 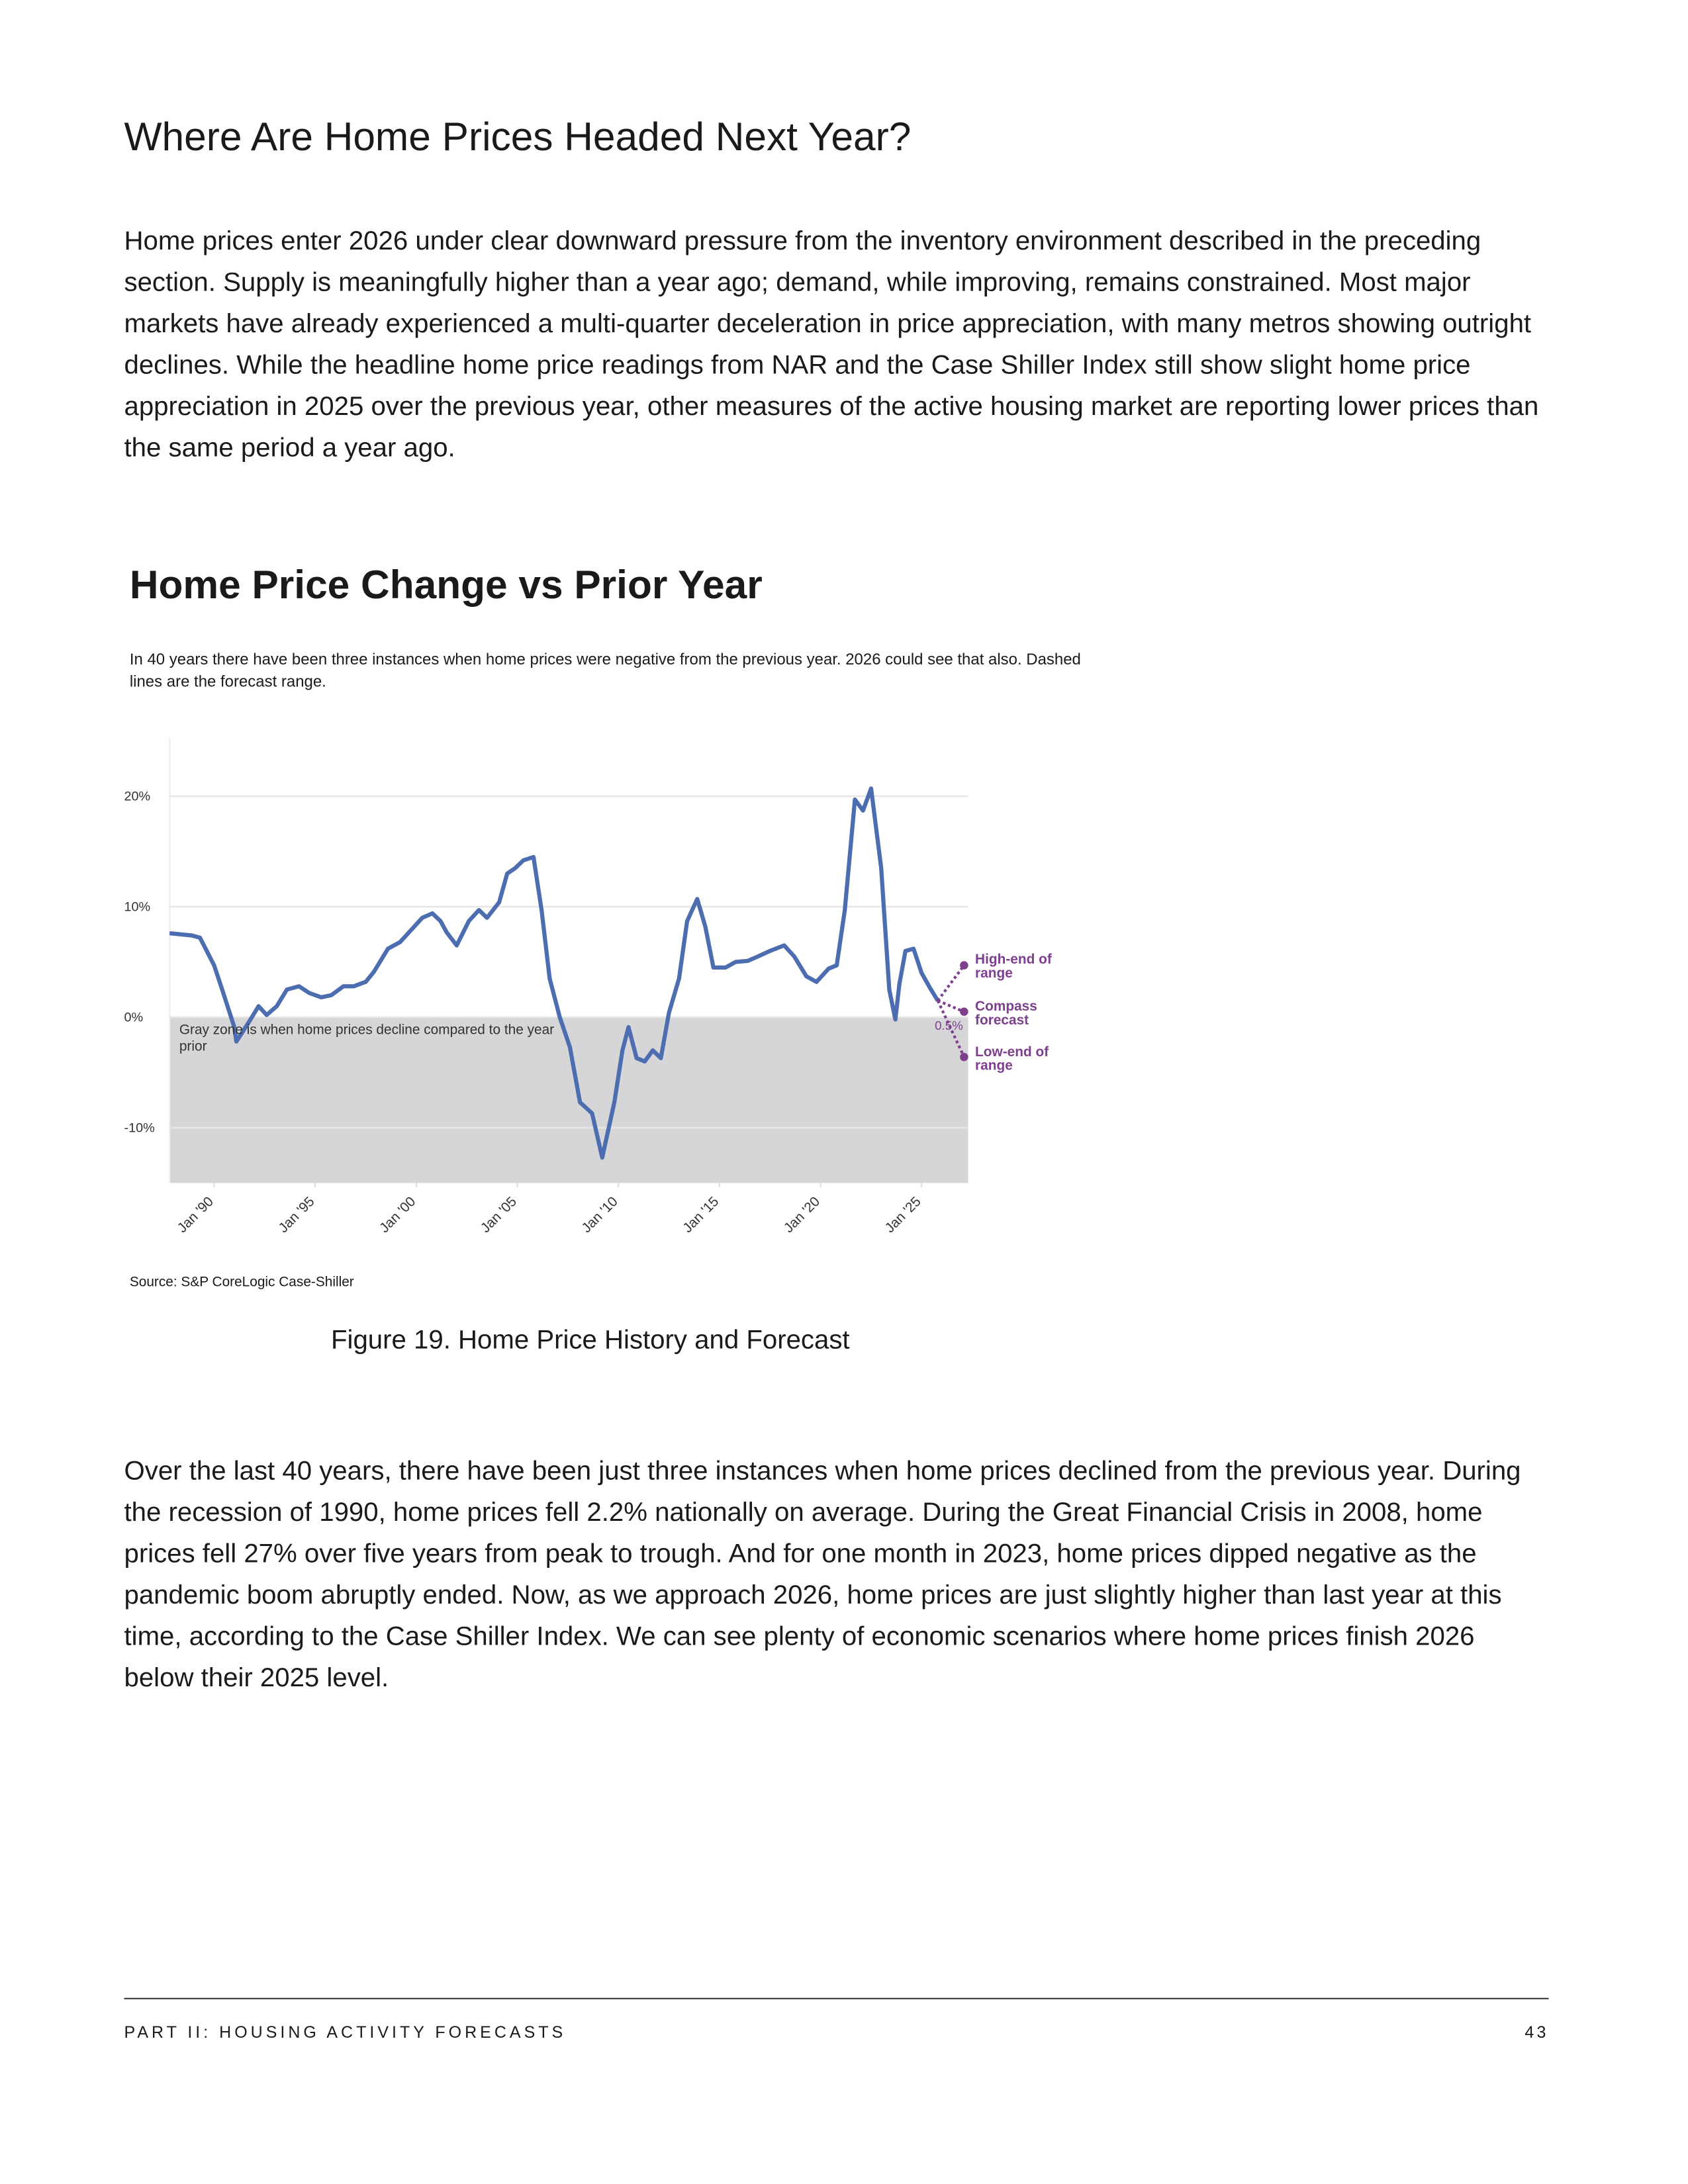 What do you see at coordinates (139, 1127) in the screenshot?
I see `y-tick-label: -10%` at bounding box center [139, 1127].